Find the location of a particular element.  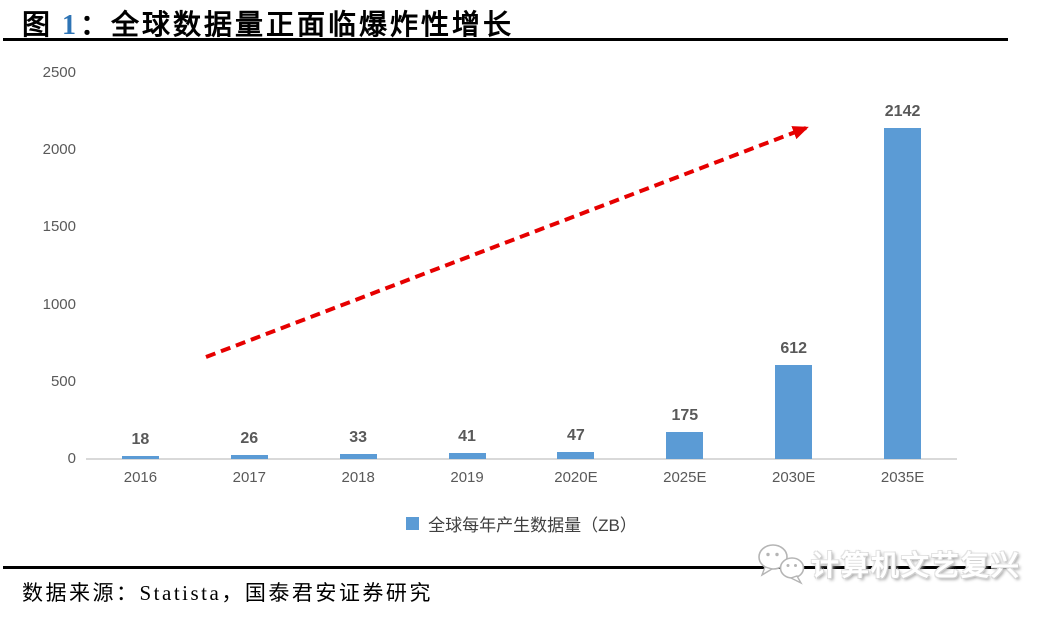

watermark: 计算机文艺复兴 is located at coordinates (888, 564).